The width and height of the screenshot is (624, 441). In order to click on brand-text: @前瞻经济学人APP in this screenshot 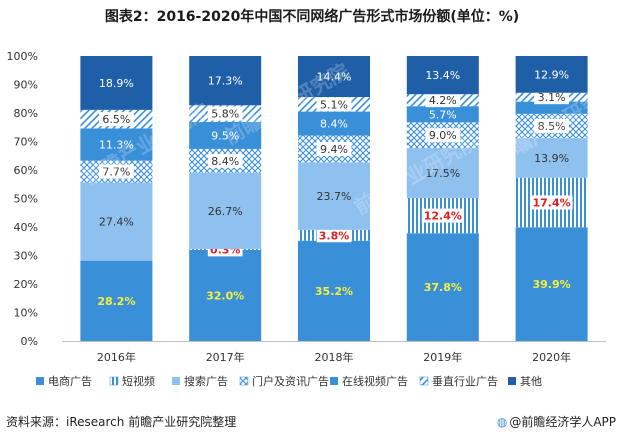, I will do `click(562, 422)`.